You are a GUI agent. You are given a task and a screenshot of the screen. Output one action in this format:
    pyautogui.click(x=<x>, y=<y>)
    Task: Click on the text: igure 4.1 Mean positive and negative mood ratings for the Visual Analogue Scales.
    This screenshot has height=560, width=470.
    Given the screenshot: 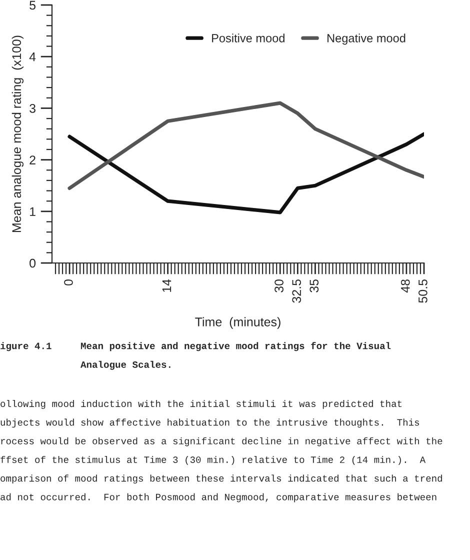 What is the action you would take?
    pyautogui.click(x=195, y=356)
    